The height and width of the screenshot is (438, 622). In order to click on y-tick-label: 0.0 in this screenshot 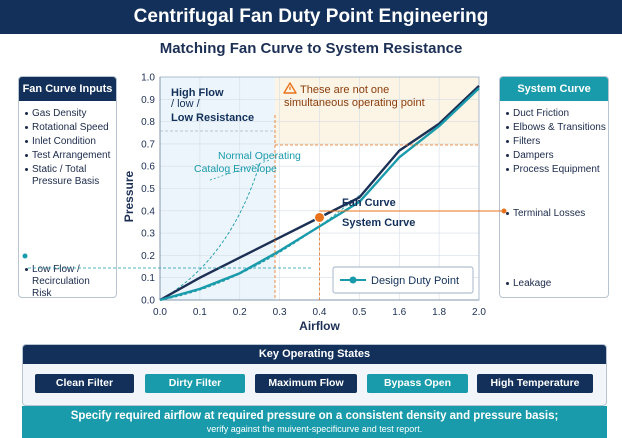, I will do `click(148, 301)`.